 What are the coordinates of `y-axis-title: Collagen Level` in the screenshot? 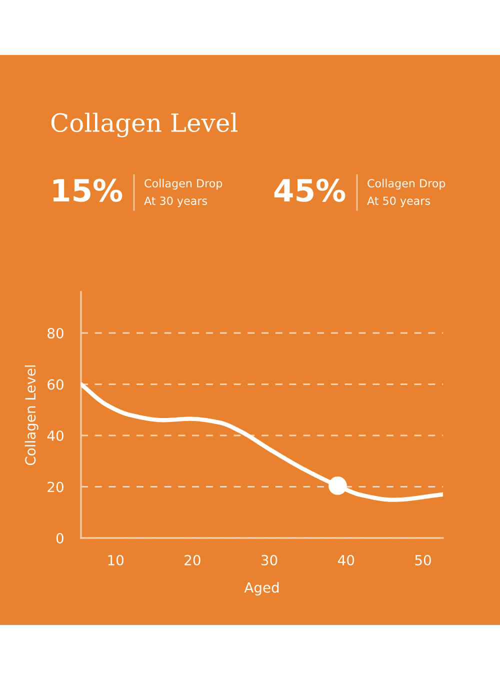 It's located at (31, 415).